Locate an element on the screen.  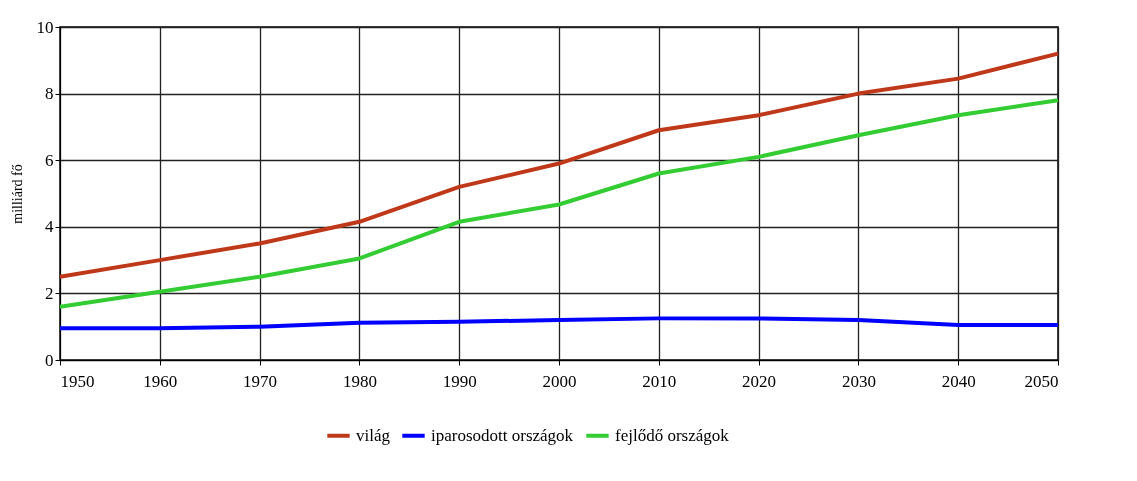
x-tick-label: 2020 is located at coordinates (759, 381).